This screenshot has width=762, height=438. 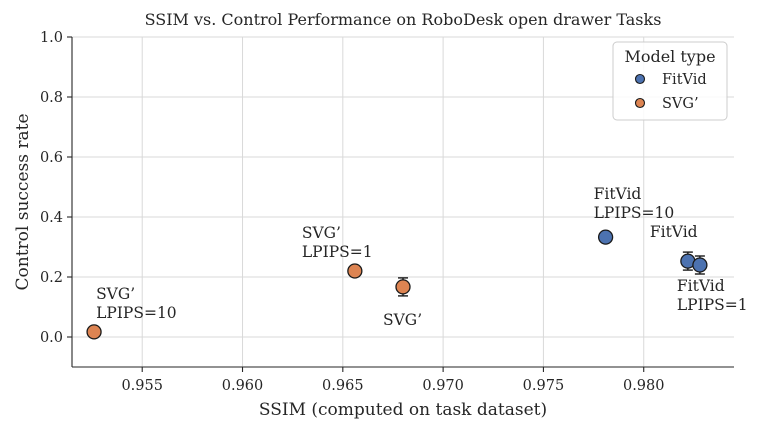 I want to click on legend-entry-label: SVG’, so click(x=680, y=104).